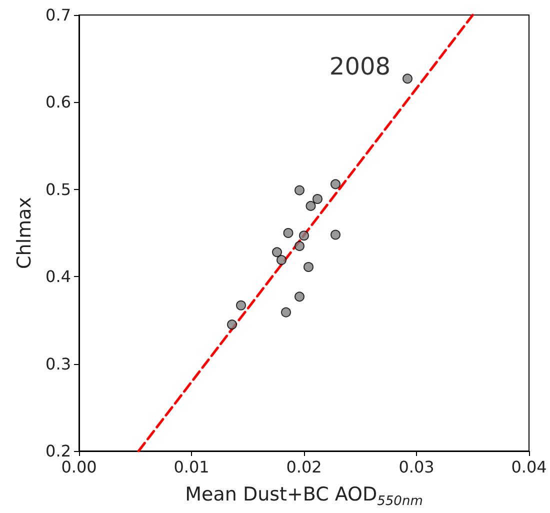  I want to click on y-tick-label: 0.6, so click(58, 102).